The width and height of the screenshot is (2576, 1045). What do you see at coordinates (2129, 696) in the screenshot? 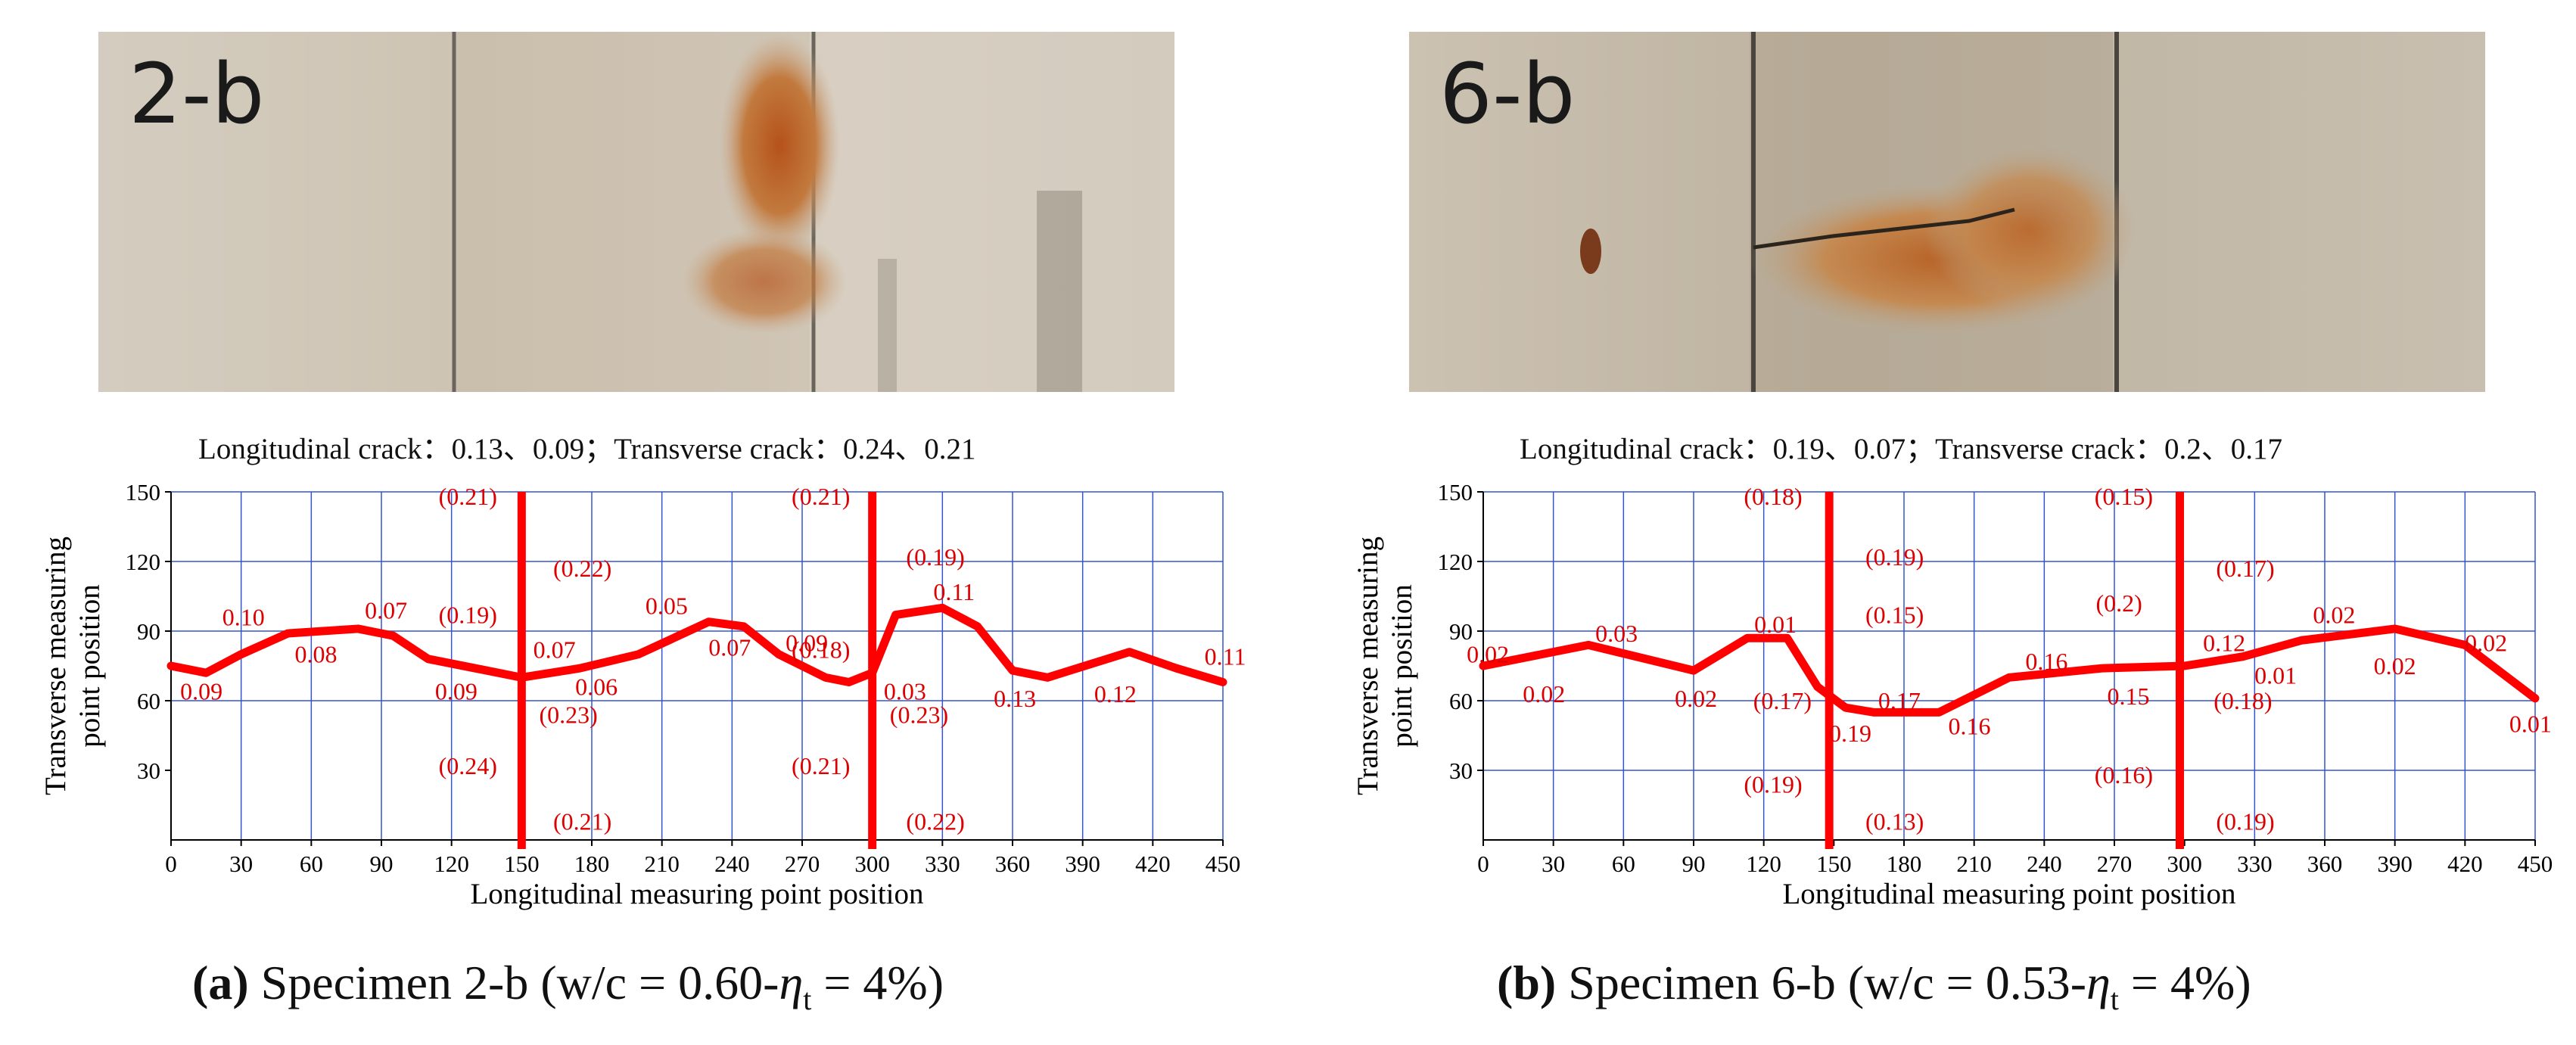
I see `crack-width-label: 0.15` at bounding box center [2129, 696].